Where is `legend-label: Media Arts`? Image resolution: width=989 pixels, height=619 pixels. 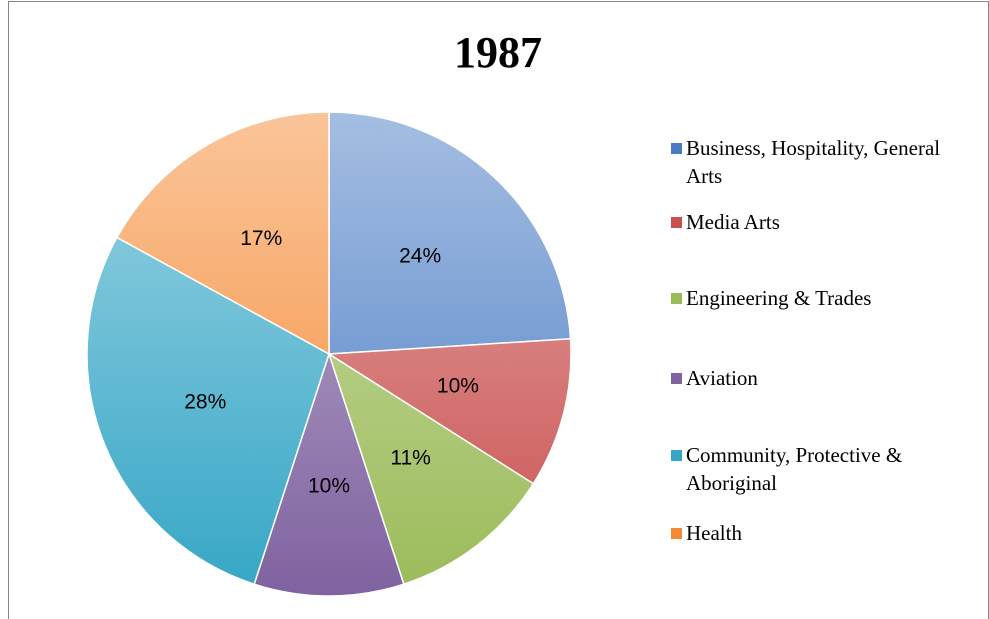 legend-label: Media Arts is located at coordinates (733, 222).